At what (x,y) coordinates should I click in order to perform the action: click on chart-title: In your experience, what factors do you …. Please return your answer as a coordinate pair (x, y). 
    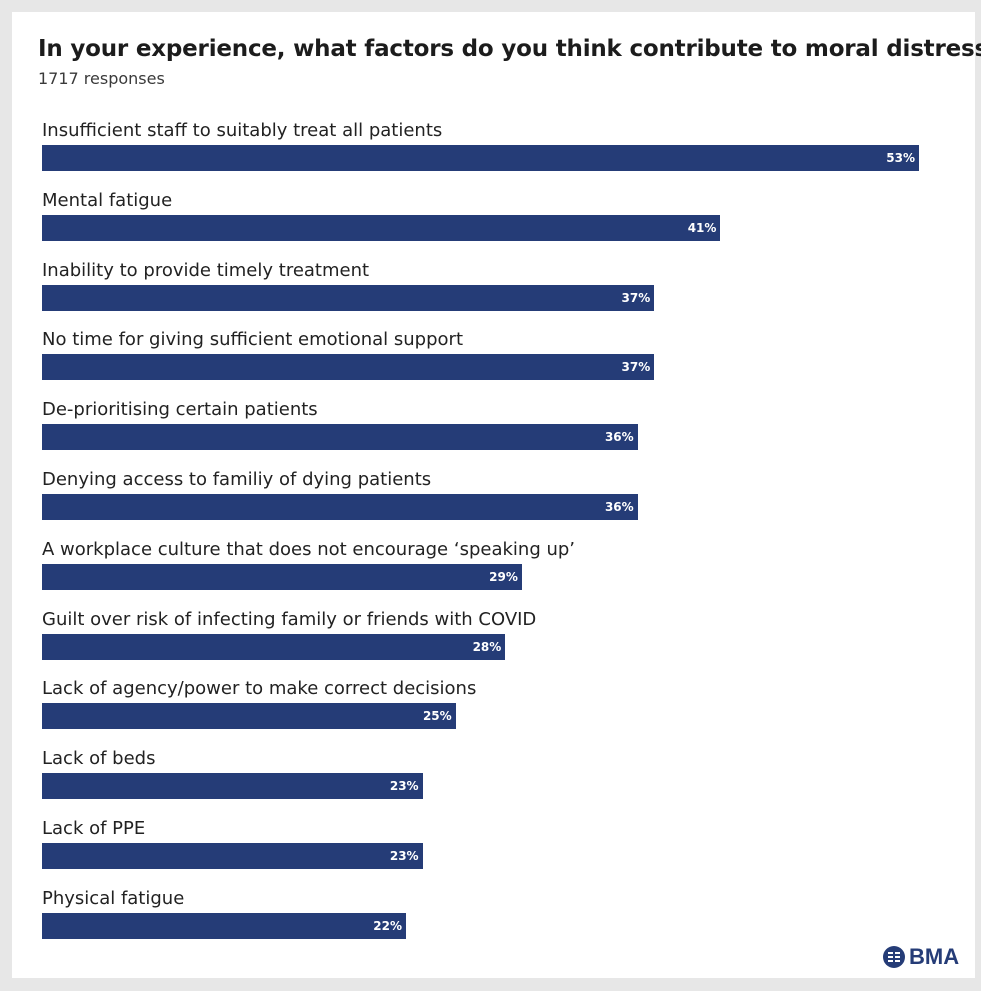
    Looking at the image, I should click on (509, 49).